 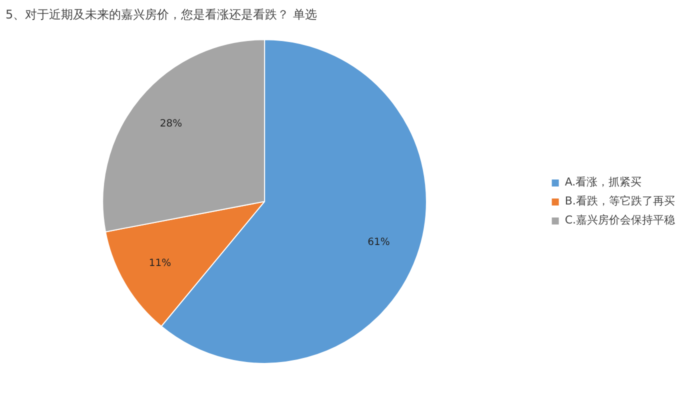 I want to click on legend-label: C.嘉兴房价会保持平稳, so click(x=619, y=220).